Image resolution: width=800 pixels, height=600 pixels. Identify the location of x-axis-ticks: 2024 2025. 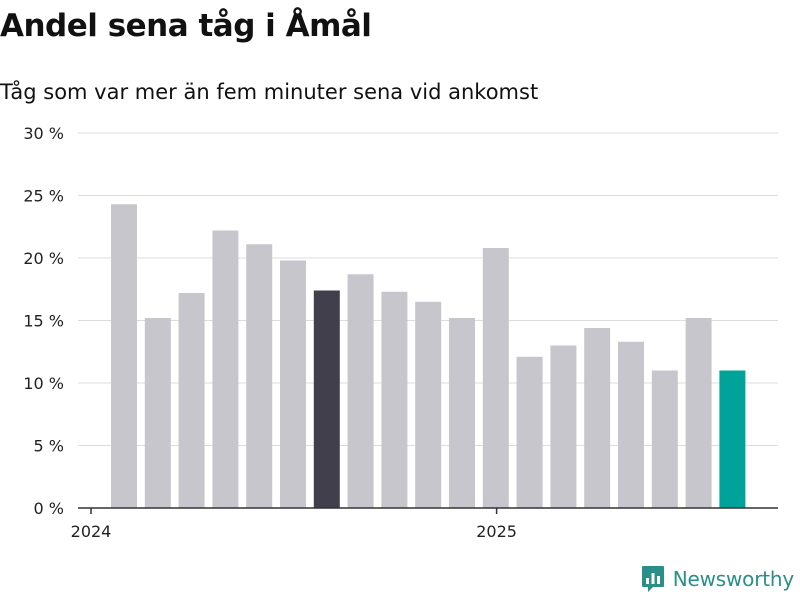
(294, 524).